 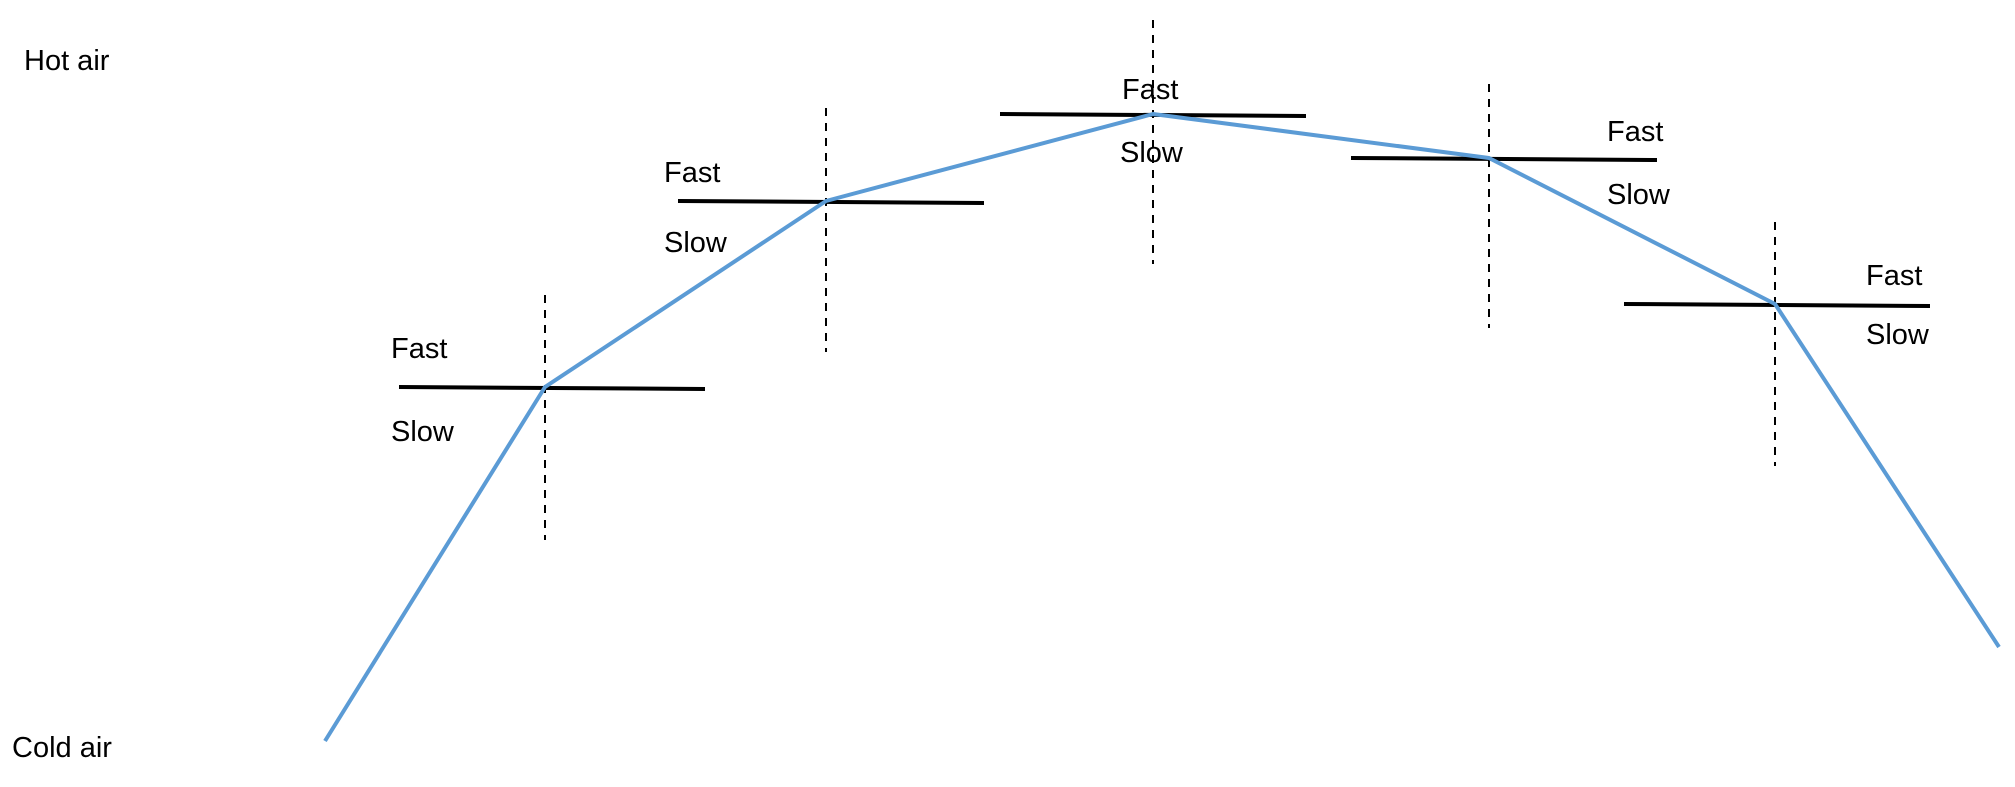 What do you see at coordinates (423, 432) in the screenshot?
I see `slow-label-1: Slow` at bounding box center [423, 432].